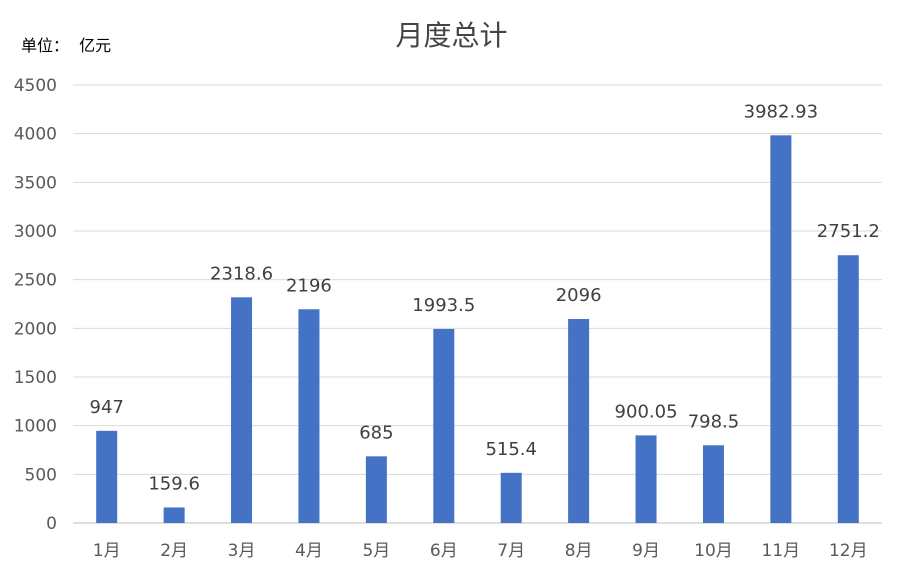 The height and width of the screenshot is (580, 903). I want to click on x-tick-label: 1月, so click(107, 551).